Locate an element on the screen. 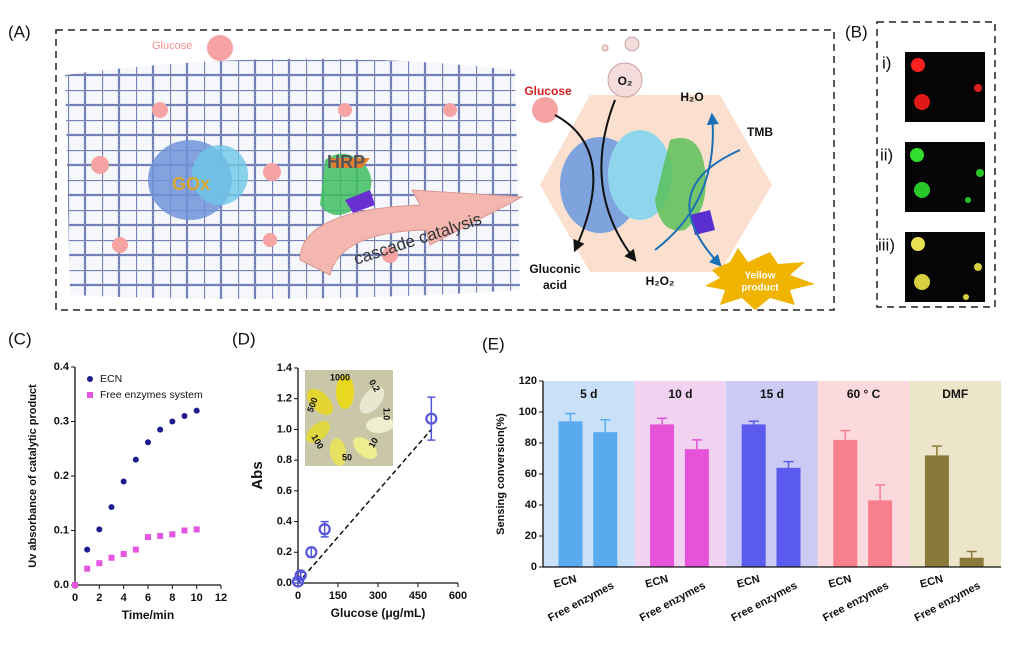  label: acid is located at coordinates (555, 285).